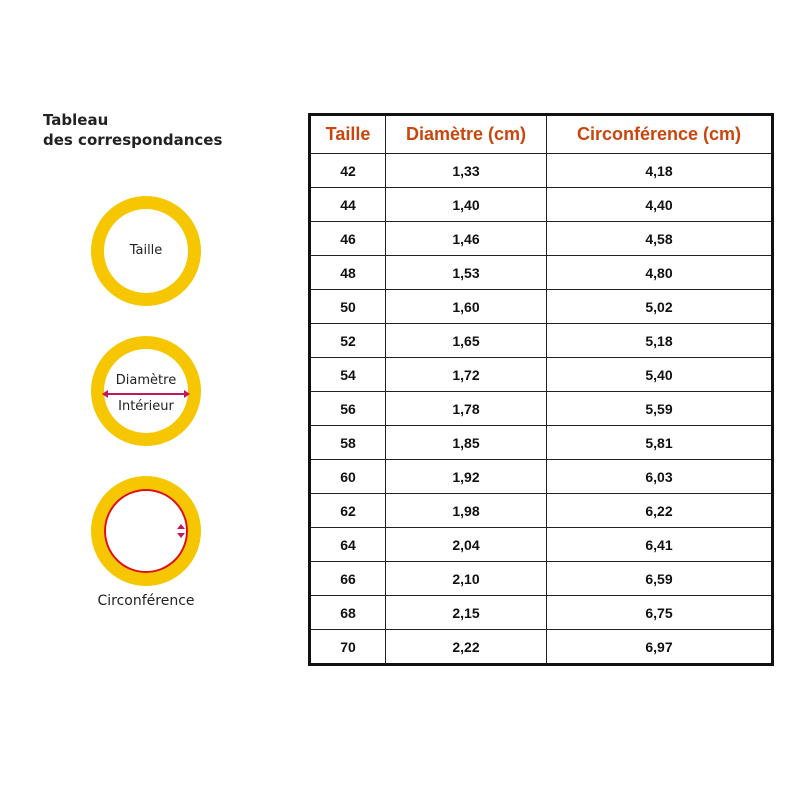 The height and width of the screenshot is (800, 800). I want to click on cell-size: 42, so click(347, 170).